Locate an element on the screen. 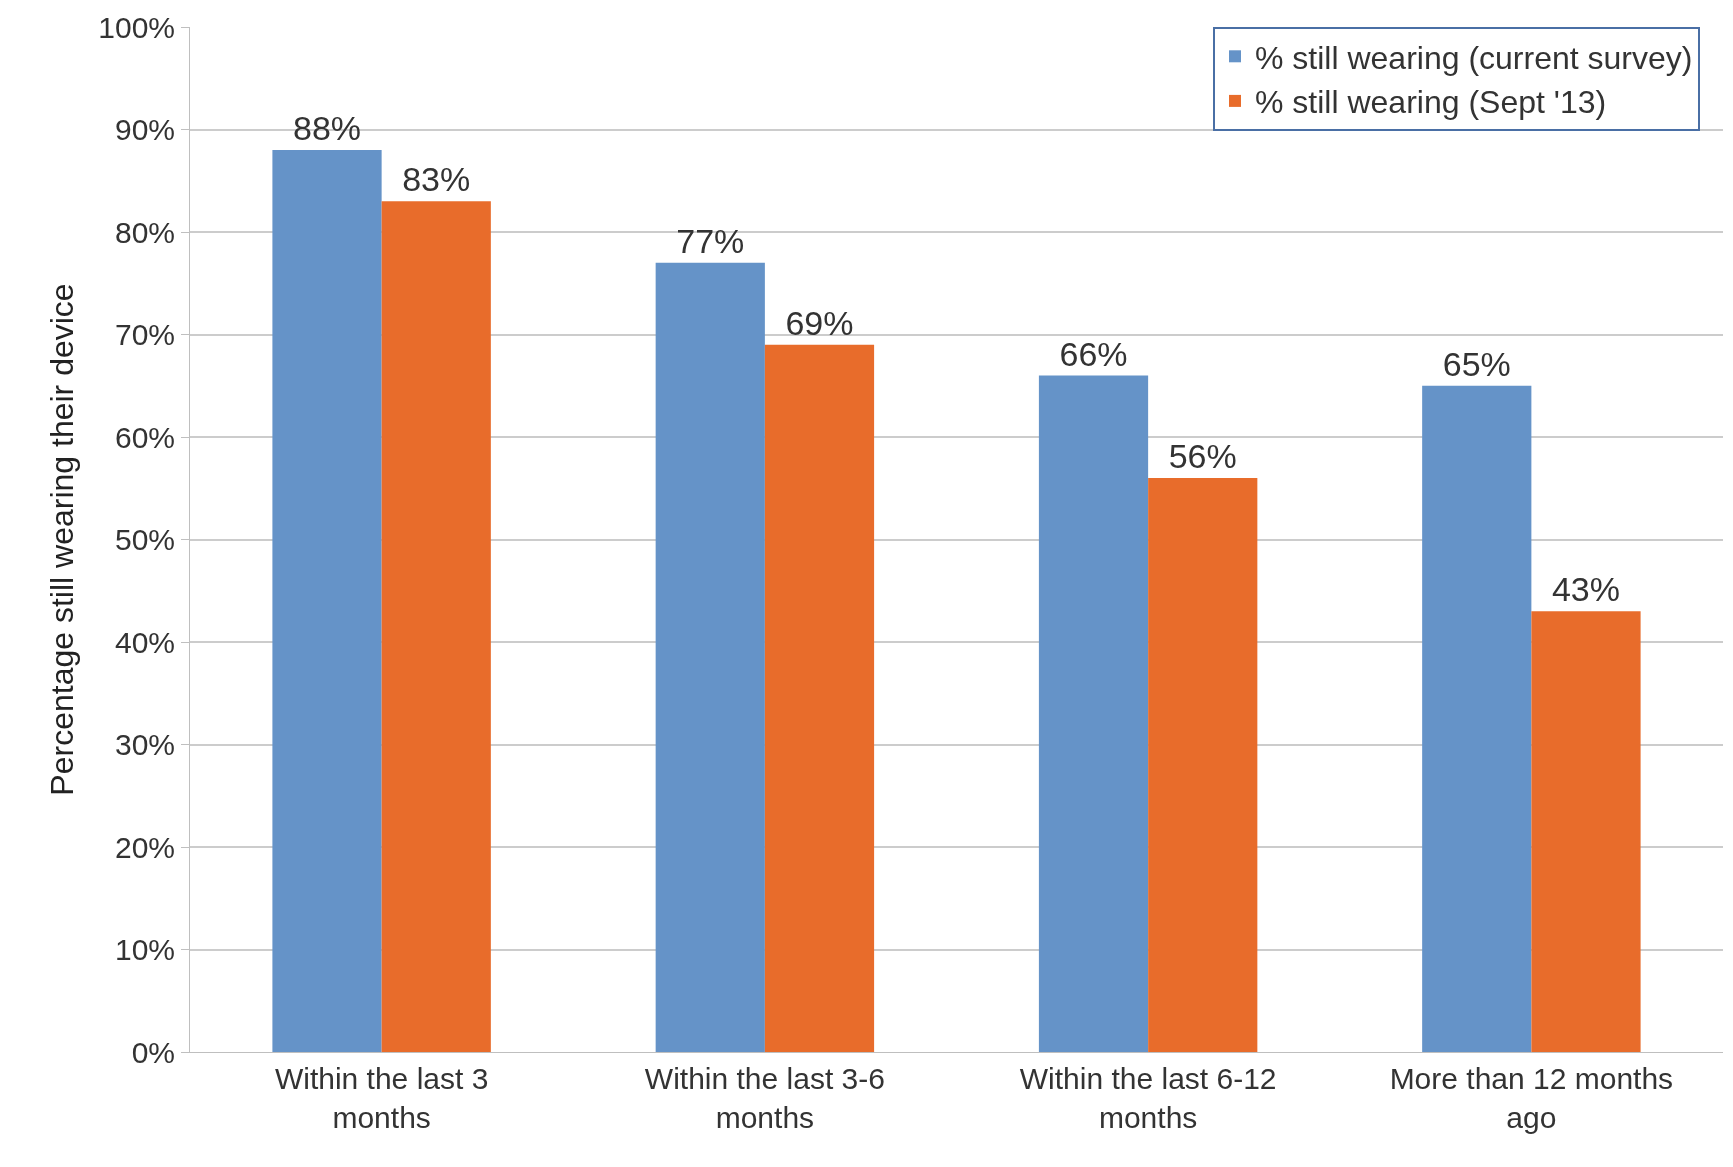 The width and height of the screenshot is (1733, 1167). y-tick-label: 100% is located at coordinates (136, 27).